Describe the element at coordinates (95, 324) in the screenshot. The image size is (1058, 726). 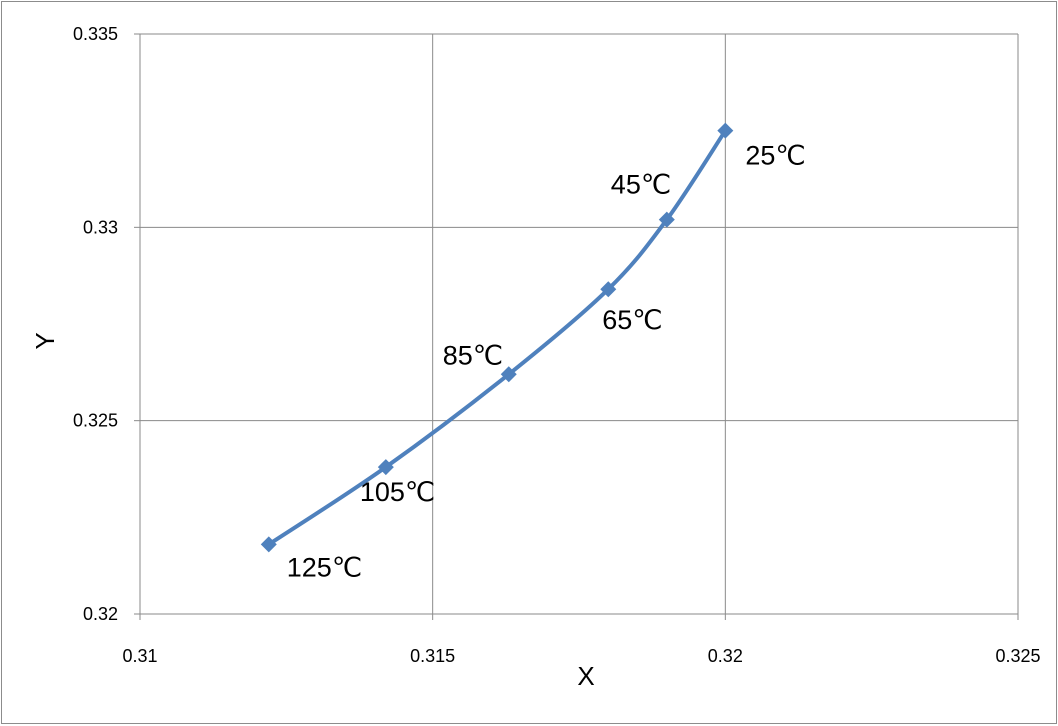
I see `y-tick-labels: 0.32 0.325 0.33 0.335` at that location.